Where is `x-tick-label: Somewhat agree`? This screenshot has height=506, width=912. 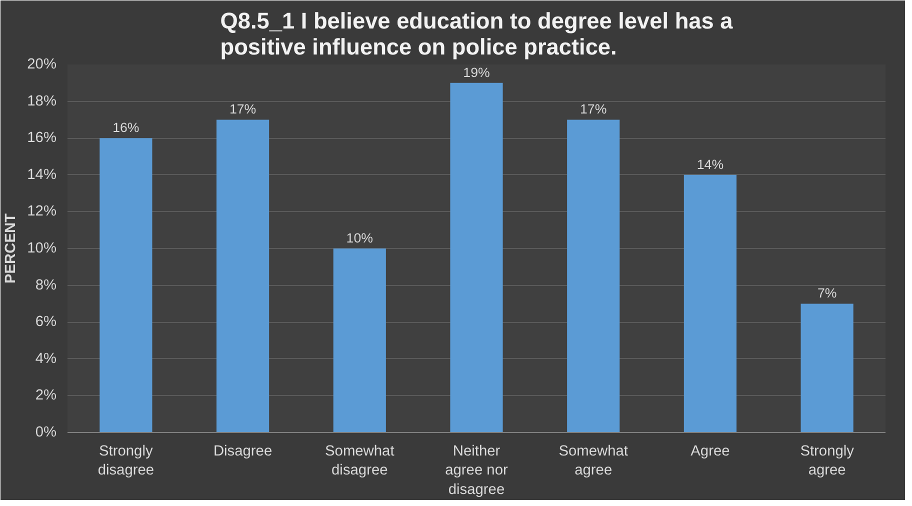
x-tick-label: Somewhat agree is located at coordinates (593, 461).